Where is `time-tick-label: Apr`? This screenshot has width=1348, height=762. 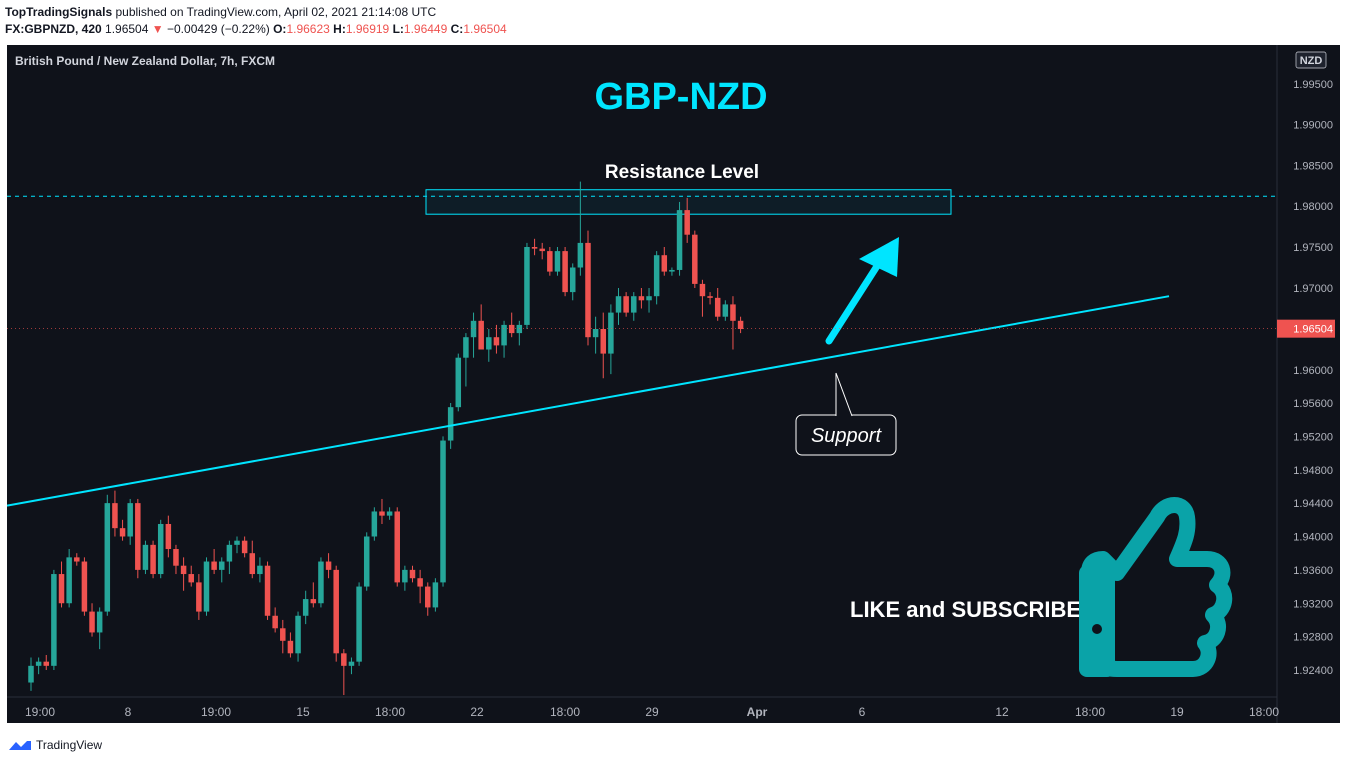 time-tick-label: Apr is located at coordinates (757, 712).